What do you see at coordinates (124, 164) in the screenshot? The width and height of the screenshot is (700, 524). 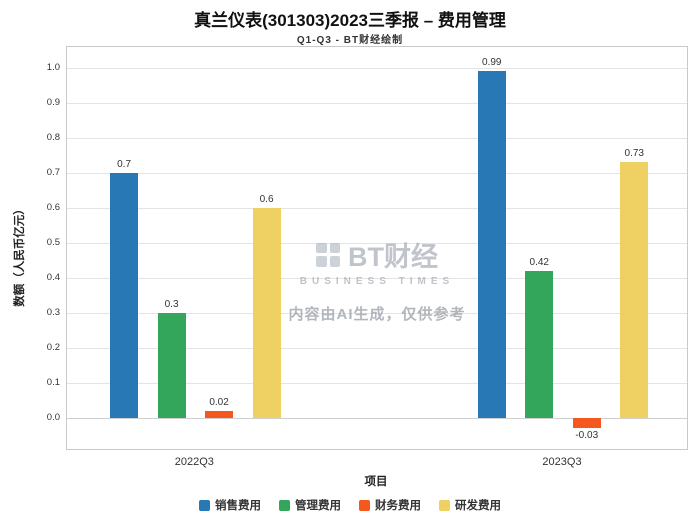 I see `bar-value-label: 0.7` at bounding box center [124, 164].